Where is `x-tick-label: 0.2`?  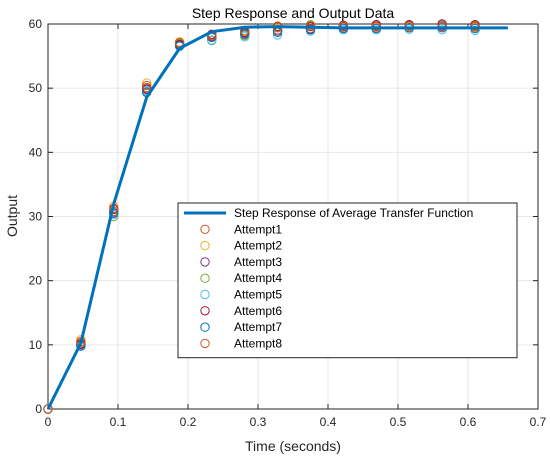
x-tick-label: 0.2 is located at coordinates (188, 422).